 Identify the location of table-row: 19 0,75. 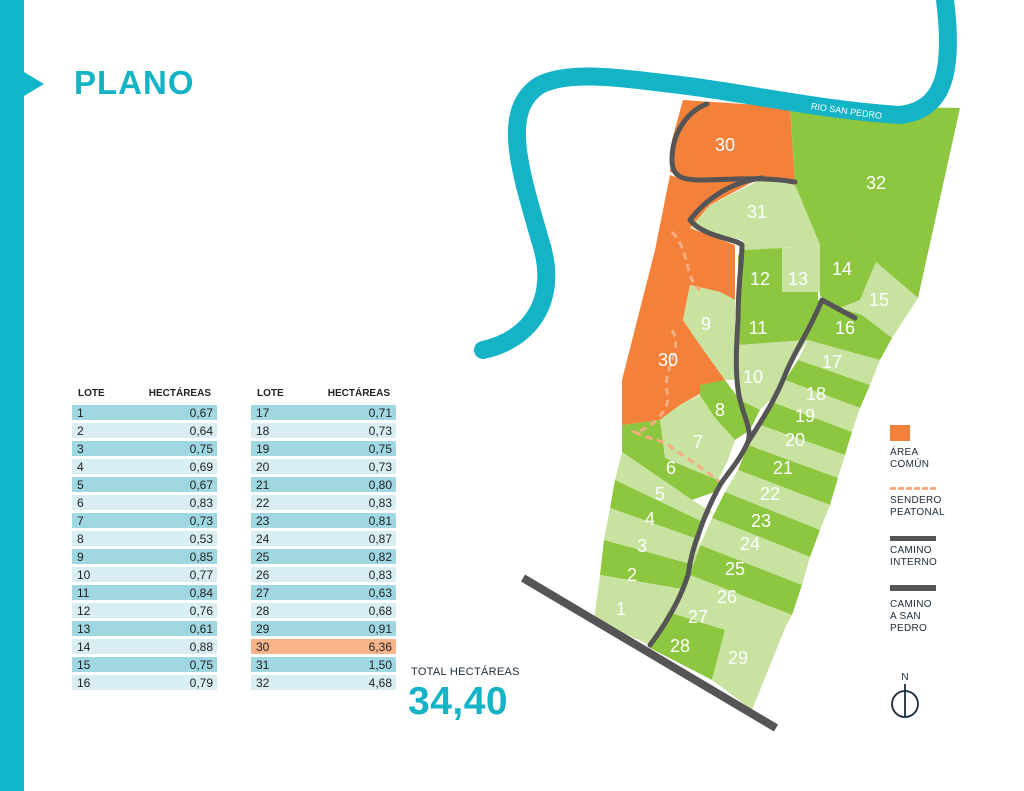
(323, 448).